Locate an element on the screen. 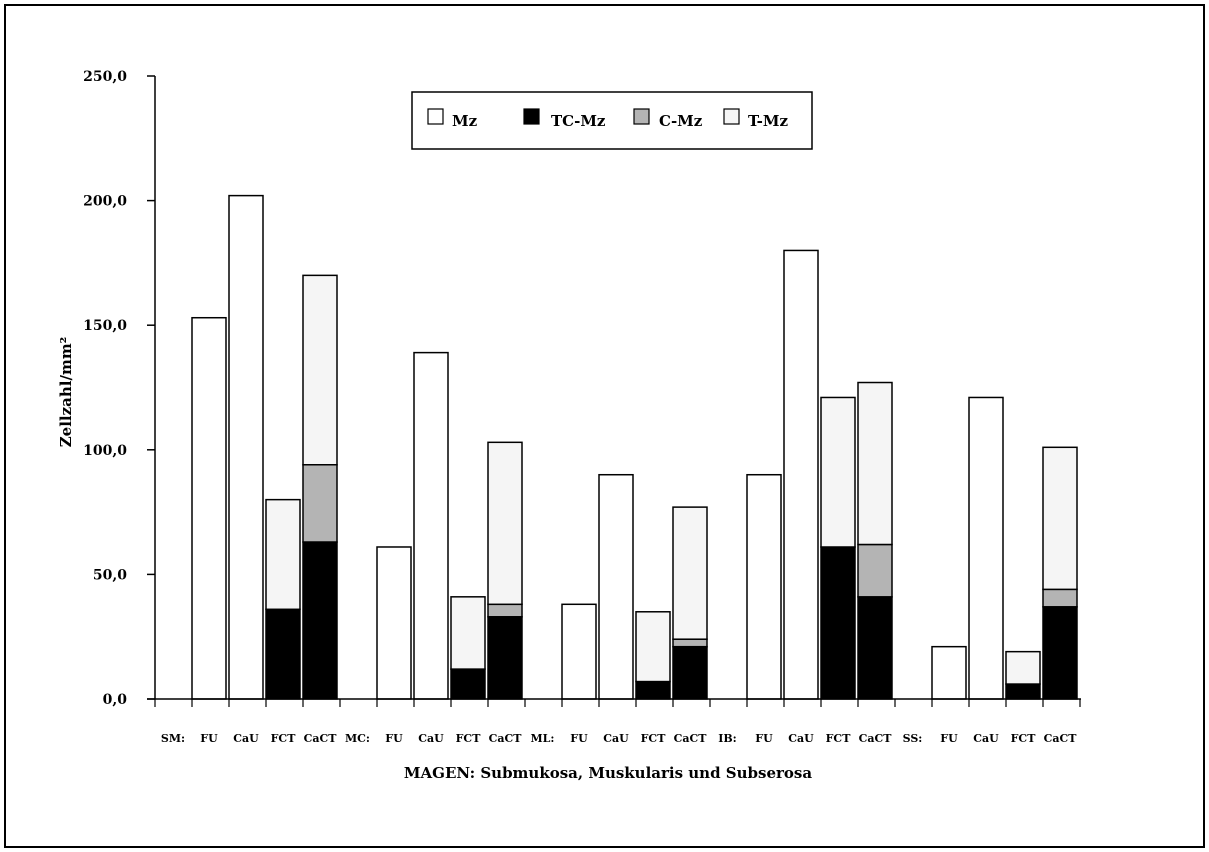 This screenshot has height=852, width=1209. x-group-label: IB: is located at coordinates (727, 738).